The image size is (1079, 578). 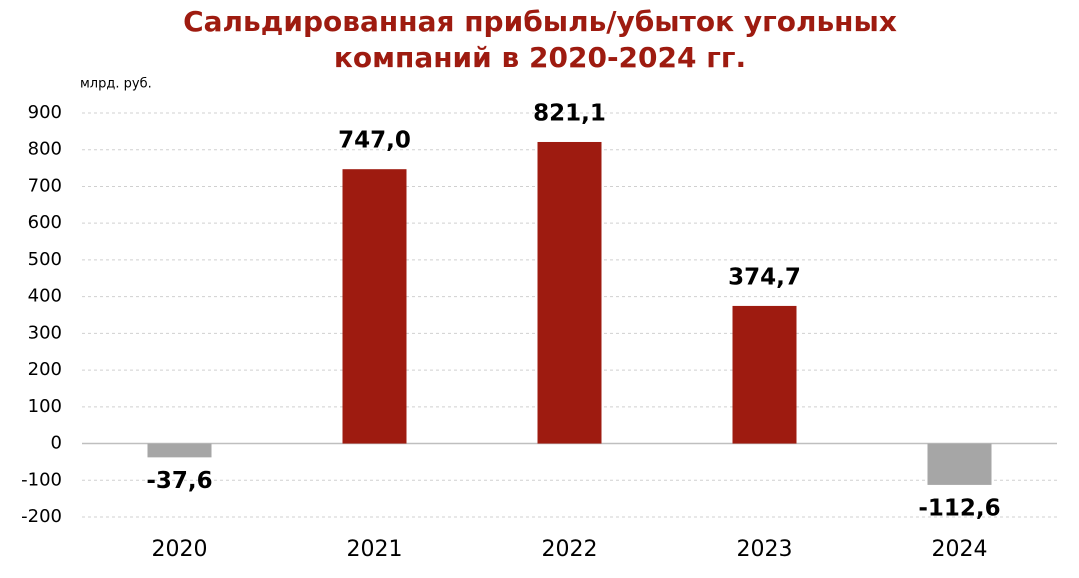 I want to click on y-tick-label: 600, so click(x=45, y=222).